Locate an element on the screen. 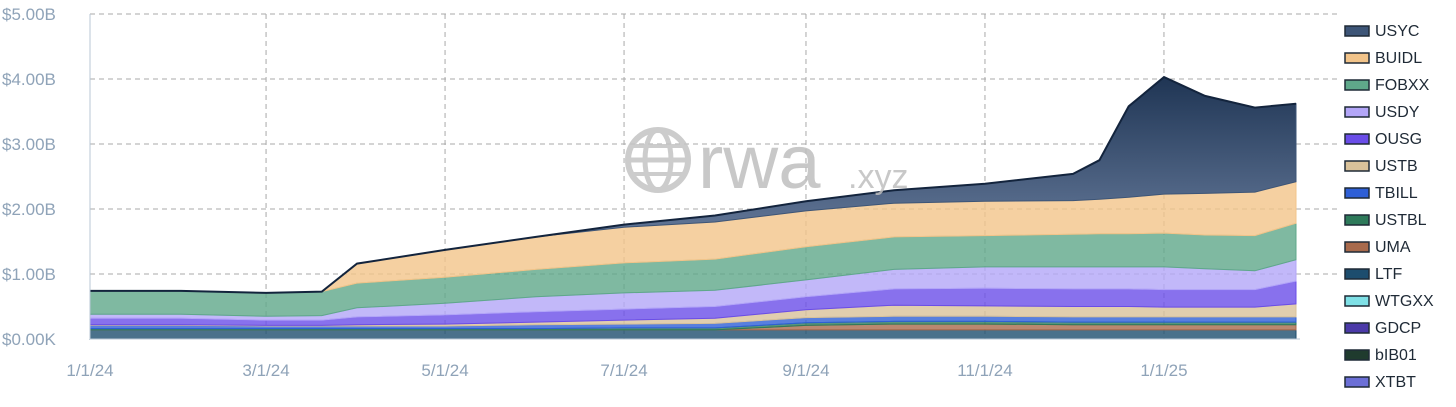 The height and width of the screenshot is (407, 1456). rwa-watermark: rwa .xyz is located at coordinates (766, 162).